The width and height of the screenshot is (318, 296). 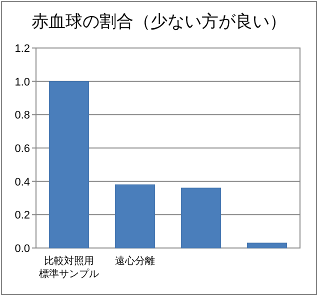 I want to click on y-tick-label: 1.2, so click(x=22, y=49).